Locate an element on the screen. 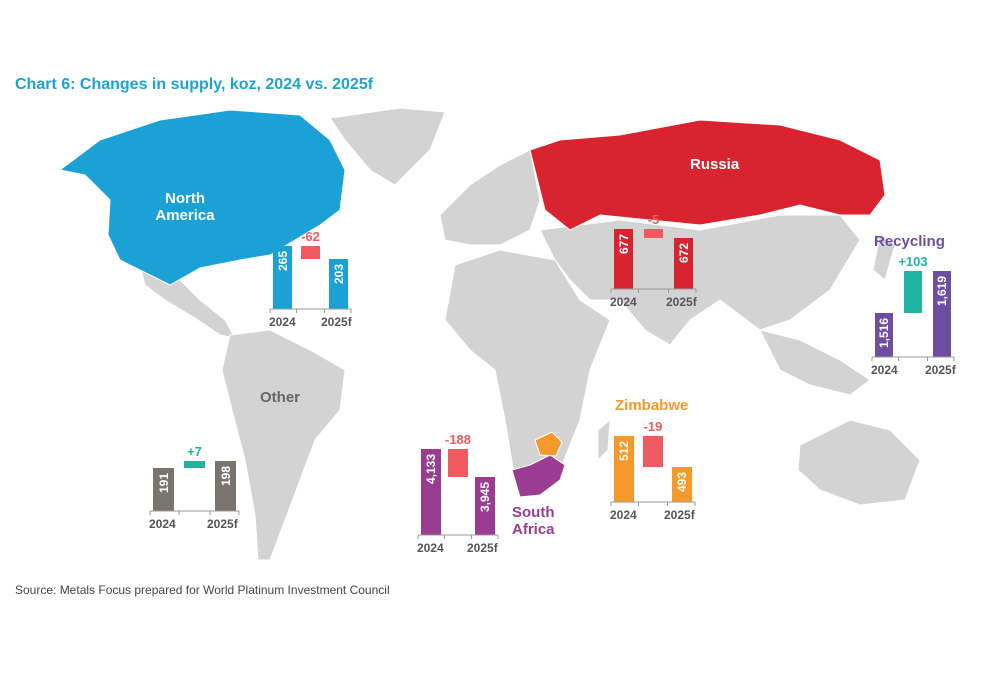 The width and height of the screenshot is (1000, 675). map-australia is located at coordinates (859, 462).